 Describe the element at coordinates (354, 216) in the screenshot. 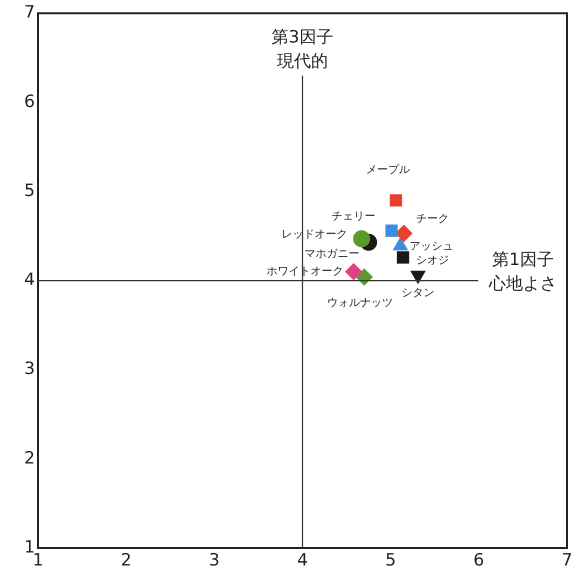

I see `series-label: チェリー` at that location.